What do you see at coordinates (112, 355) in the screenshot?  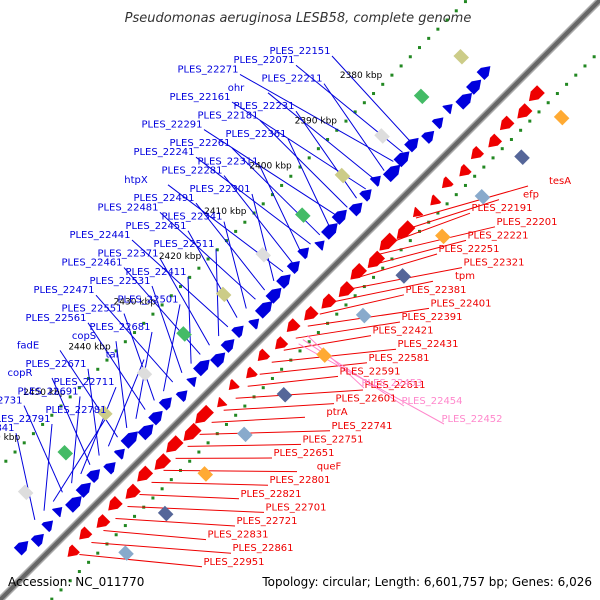 I see `forward-gene-label: tal` at bounding box center [112, 355].